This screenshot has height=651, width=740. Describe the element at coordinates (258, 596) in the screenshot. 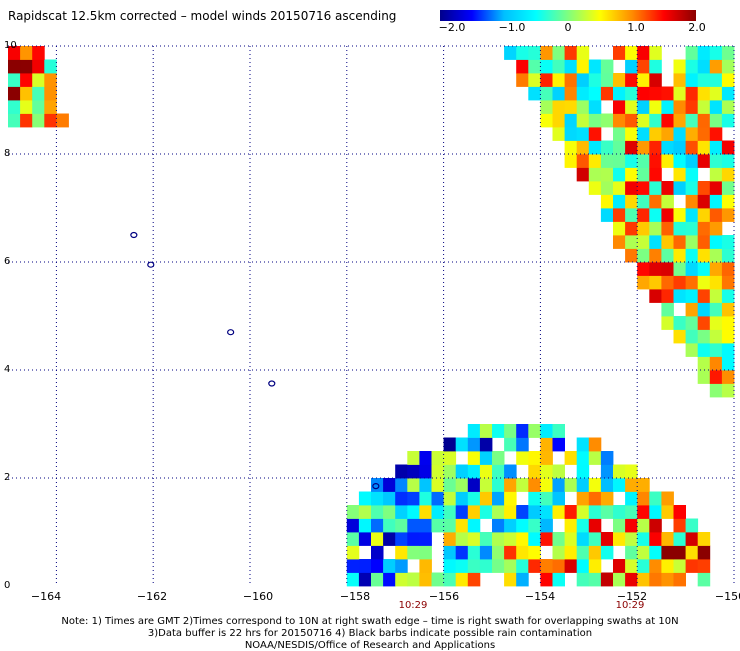

I see `x-tick-160: −160` at that location.